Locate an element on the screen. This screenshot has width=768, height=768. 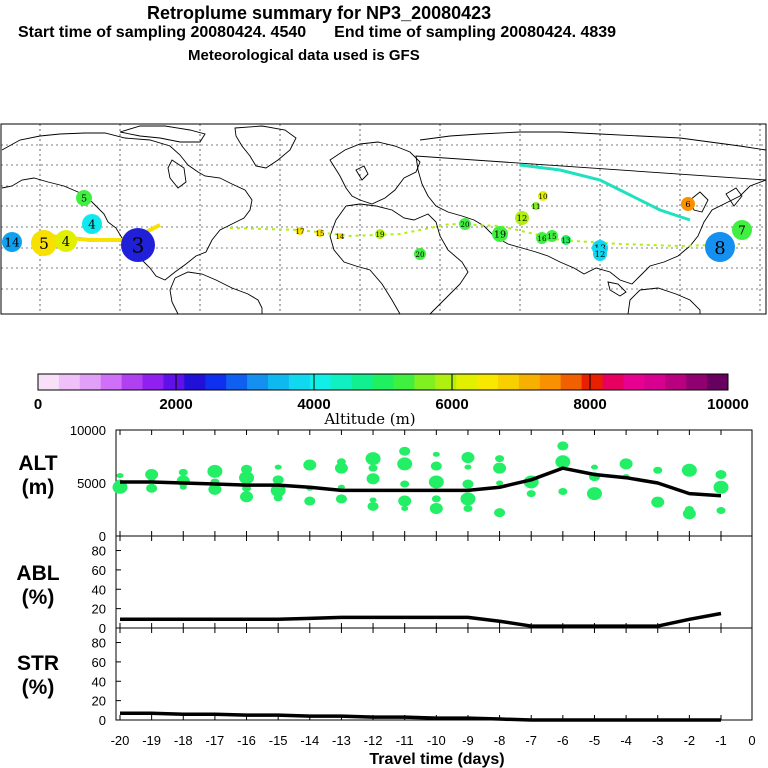
map-cluster-label: 15 is located at coordinates (552, 236).